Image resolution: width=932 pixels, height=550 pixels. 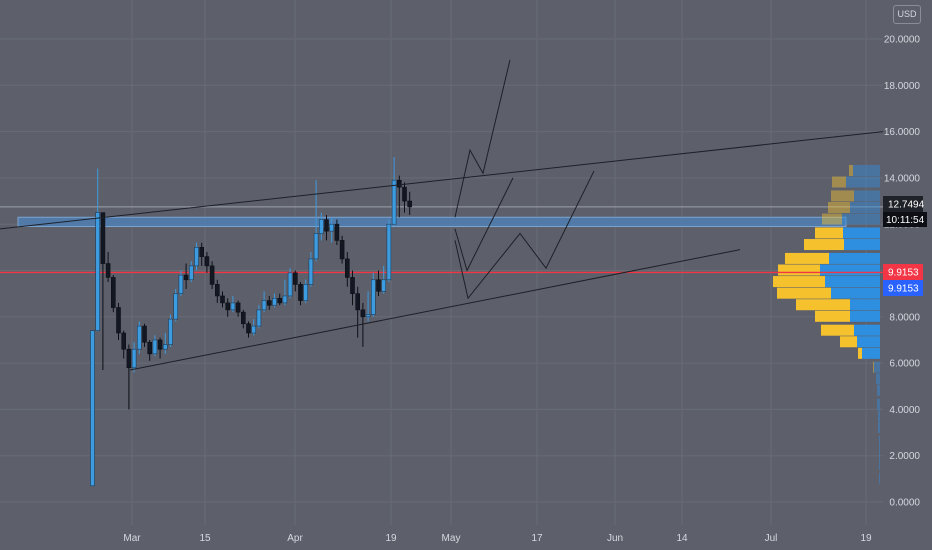 What do you see at coordinates (902, 132) in the screenshot?
I see `y-tick-label: 16.0000` at bounding box center [902, 132].